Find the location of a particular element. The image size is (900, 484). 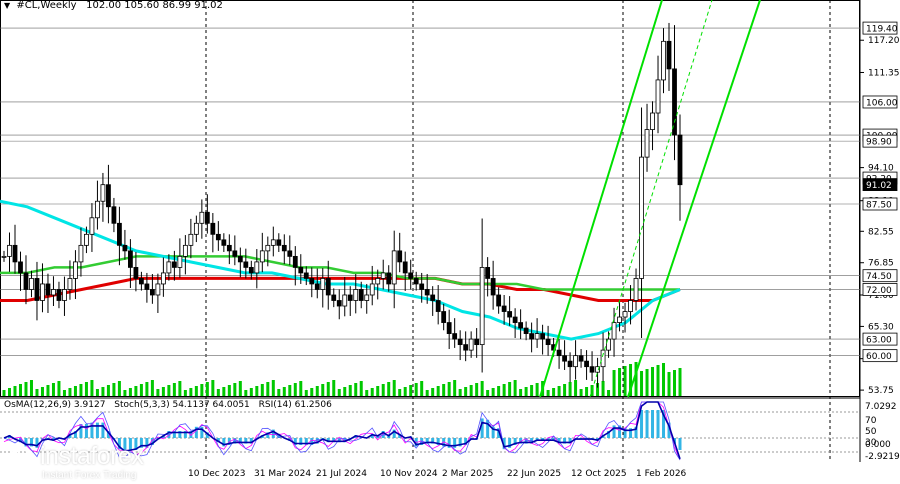

x-tick-label-1: 31 Mar 2024 is located at coordinates (282, 474).